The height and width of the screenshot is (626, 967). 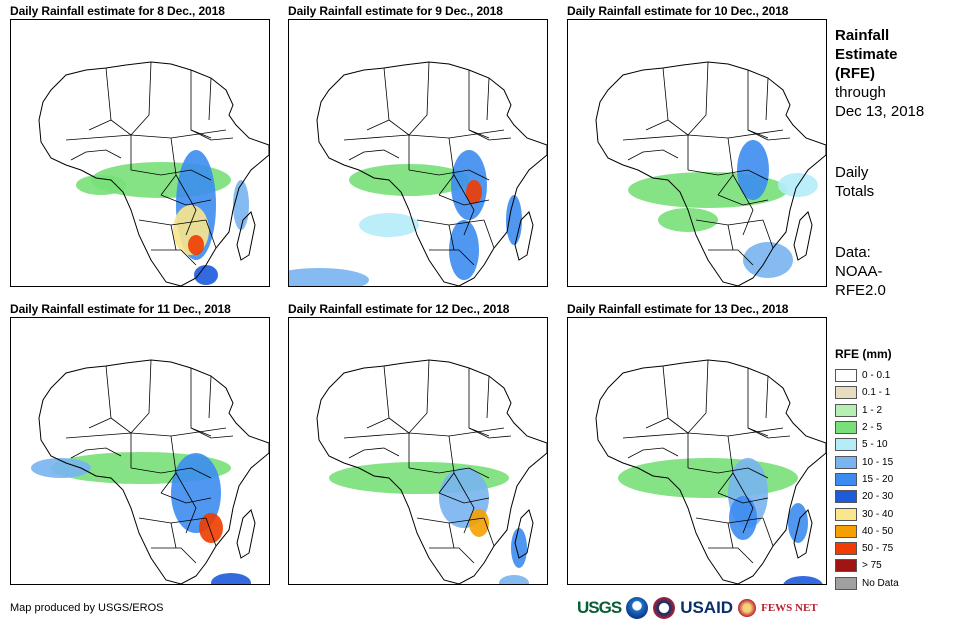 What do you see at coordinates (867, 392) in the screenshot?
I see `legend-item: 0.1 - 1` at bounding box center [867, 392].